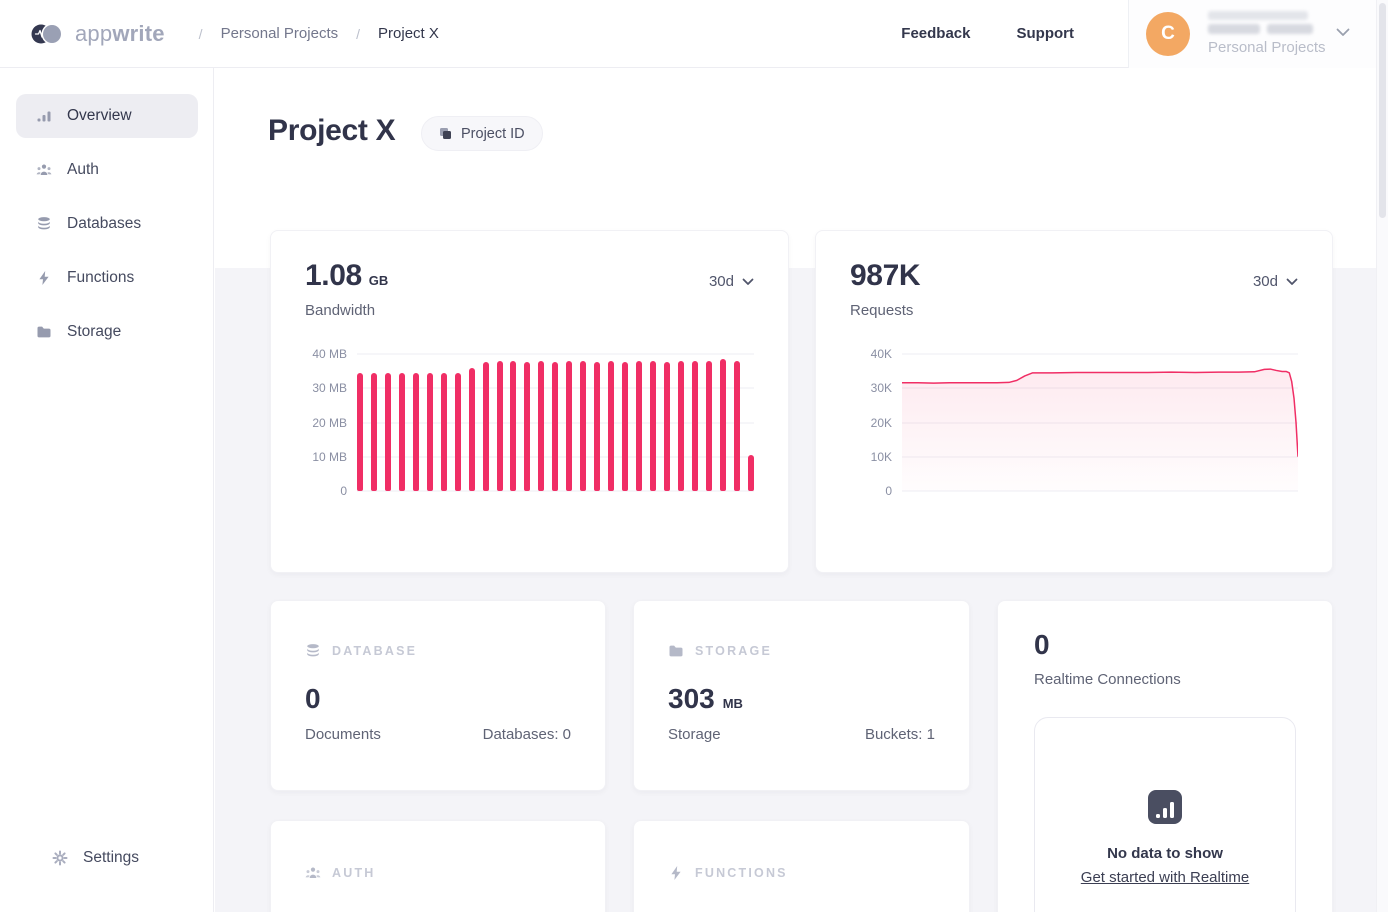  What do you see at coordinates (731, 281) in the screenshot?
I see `bandwidth-range-dropdown: 30d` at bounding box center [731, 281].